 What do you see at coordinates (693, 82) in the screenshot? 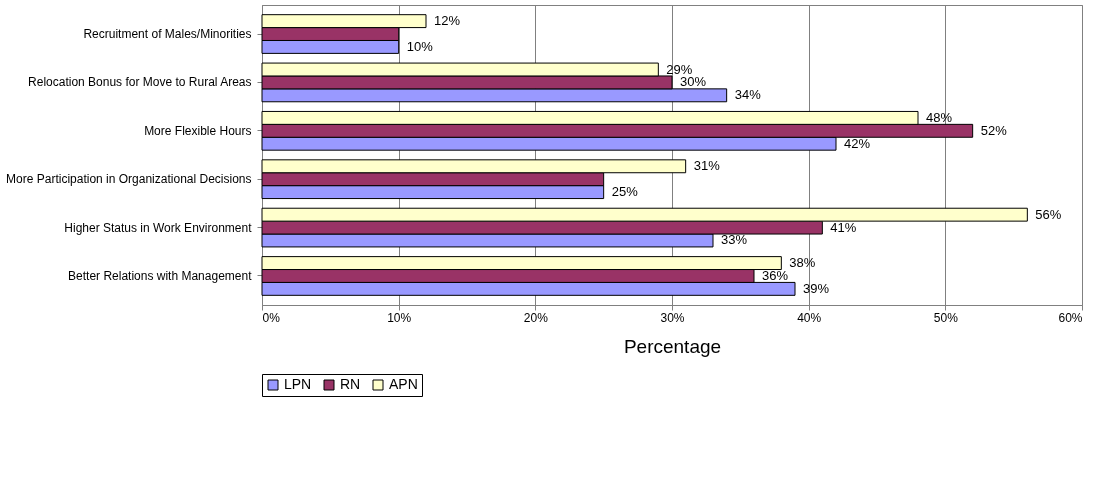
I see `data-label: 30%` at bounding box center [693, 82].